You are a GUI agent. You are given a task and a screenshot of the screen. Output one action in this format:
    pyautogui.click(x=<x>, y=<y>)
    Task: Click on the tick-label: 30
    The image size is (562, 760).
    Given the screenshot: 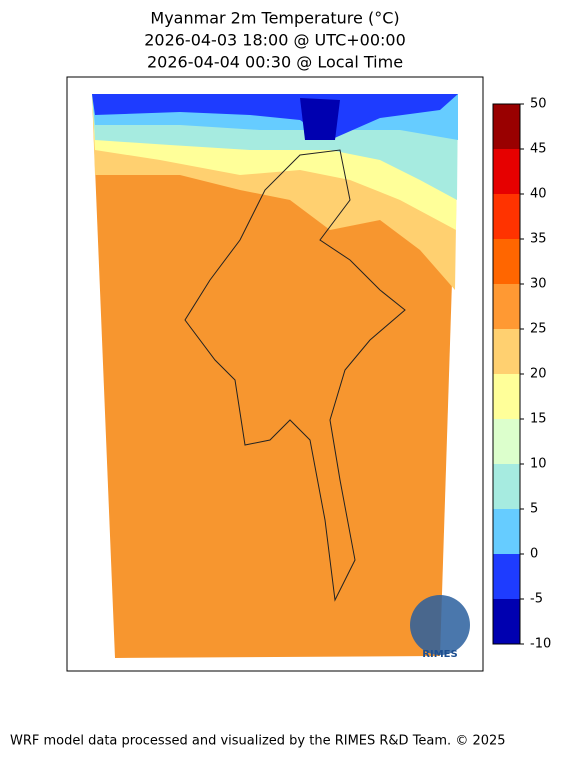 What is the action you would take?
    pyautogui.click(x=538, y=284)
    